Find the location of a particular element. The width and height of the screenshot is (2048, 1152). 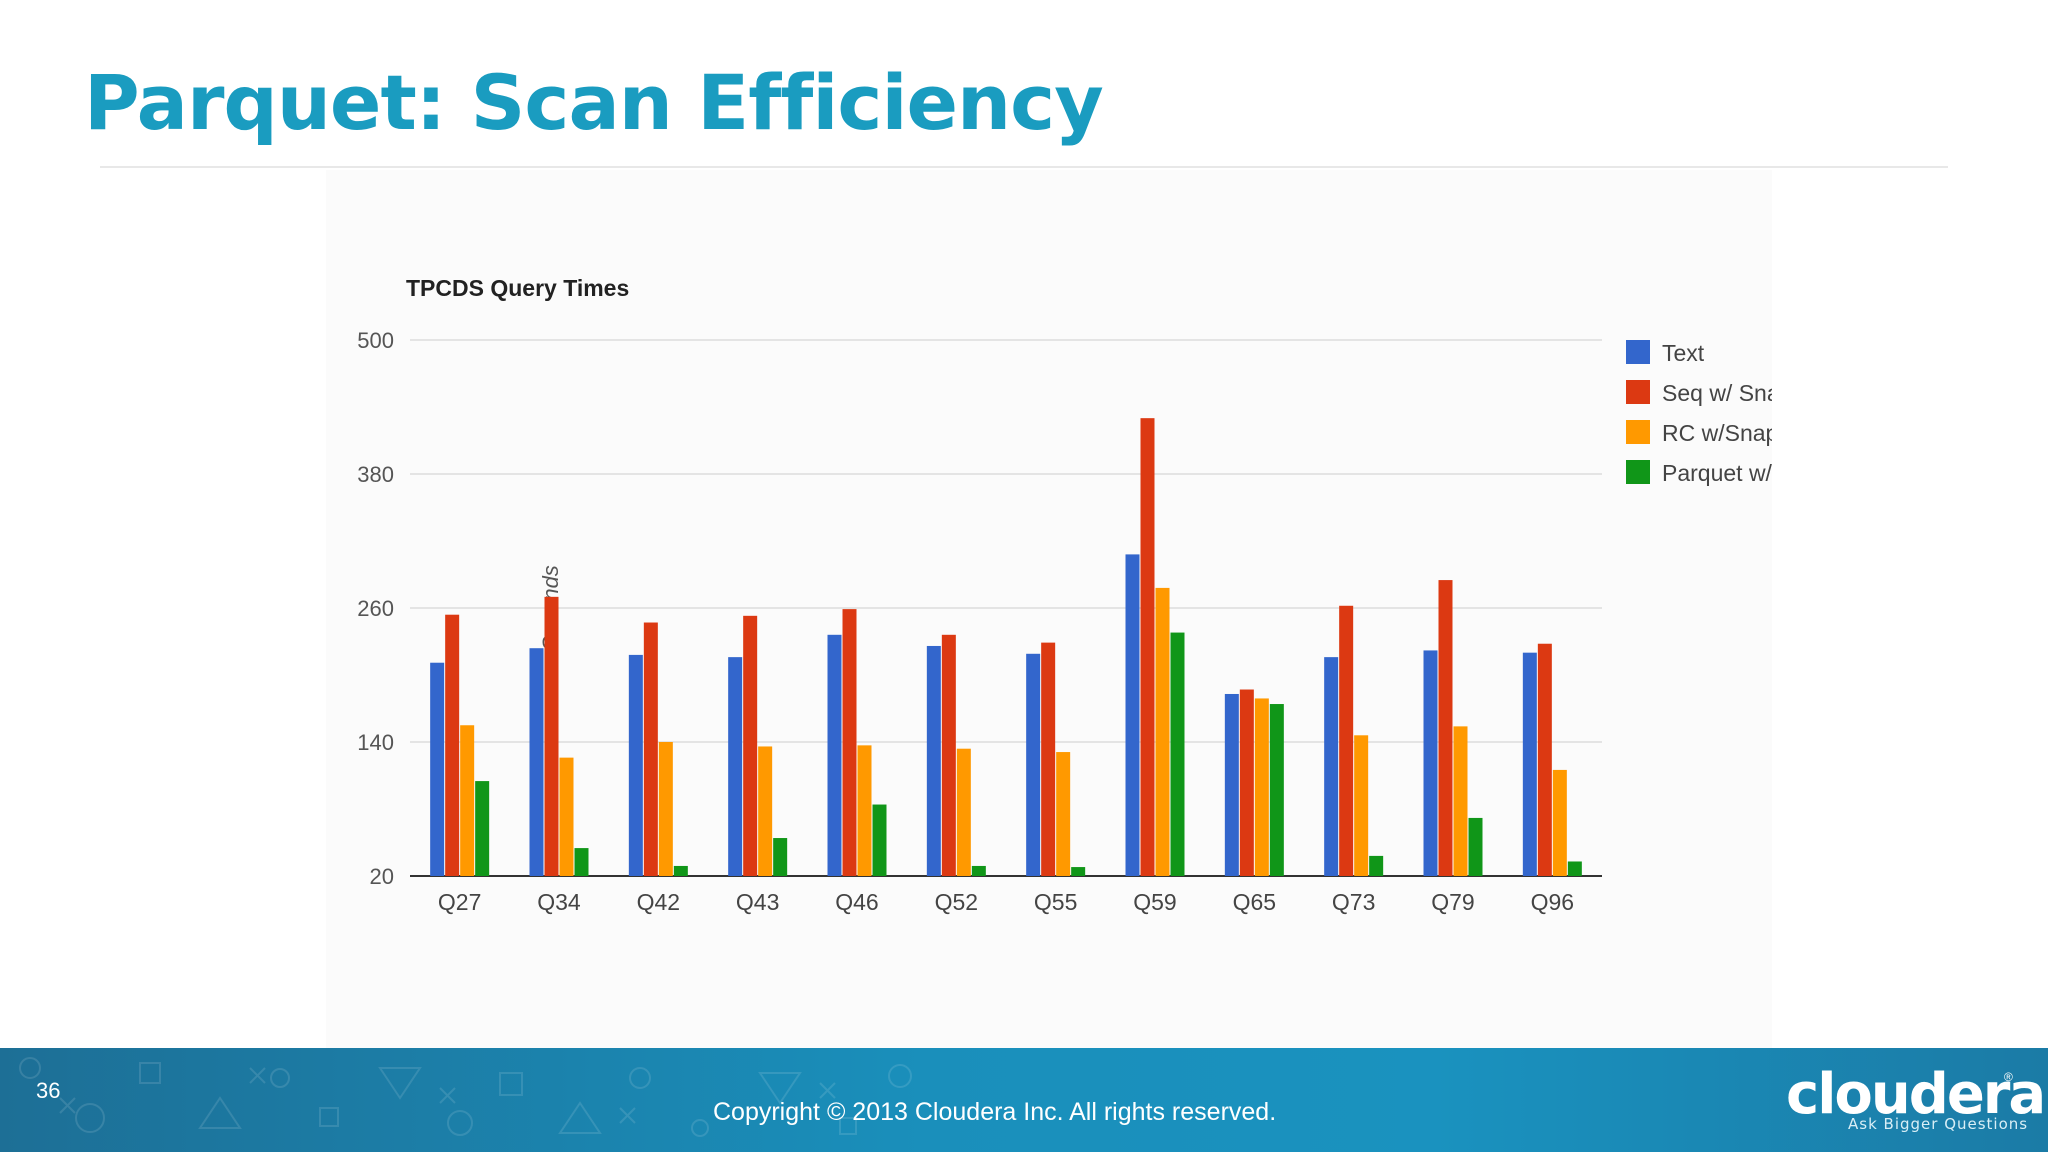

x-tick-label: Q73 is located at coordinates (1353, 902).